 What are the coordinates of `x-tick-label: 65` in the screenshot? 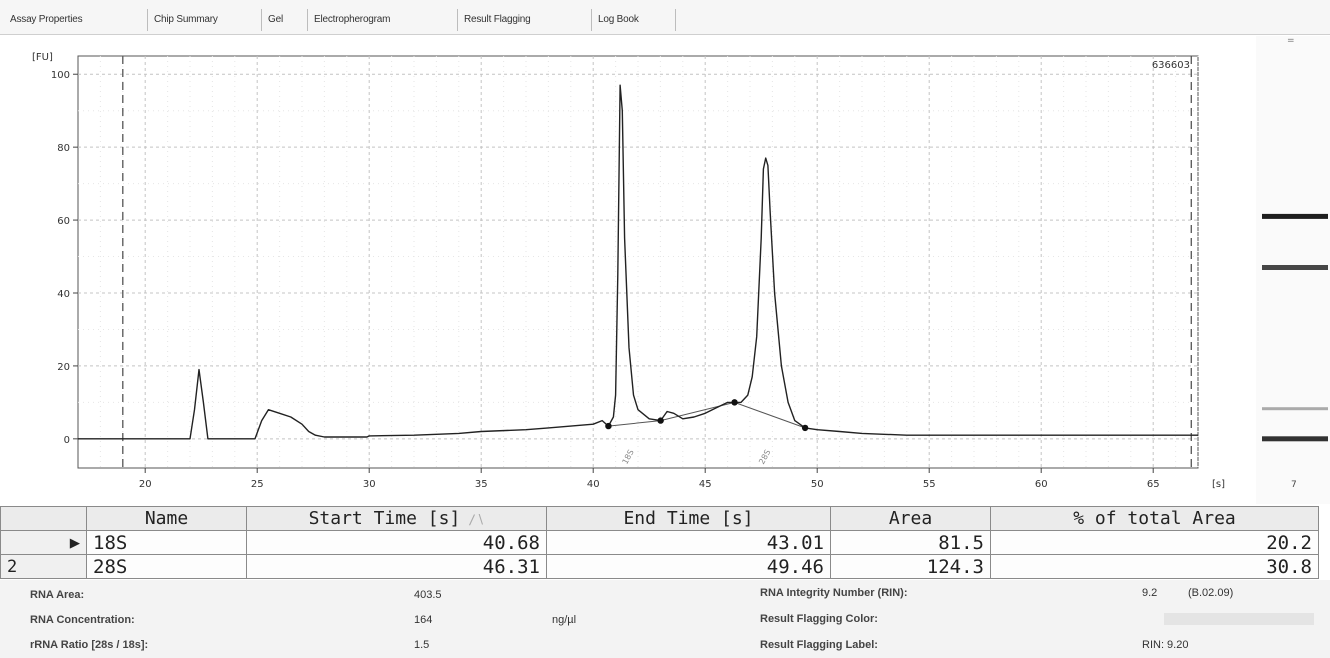 It's located at (1153, 484).